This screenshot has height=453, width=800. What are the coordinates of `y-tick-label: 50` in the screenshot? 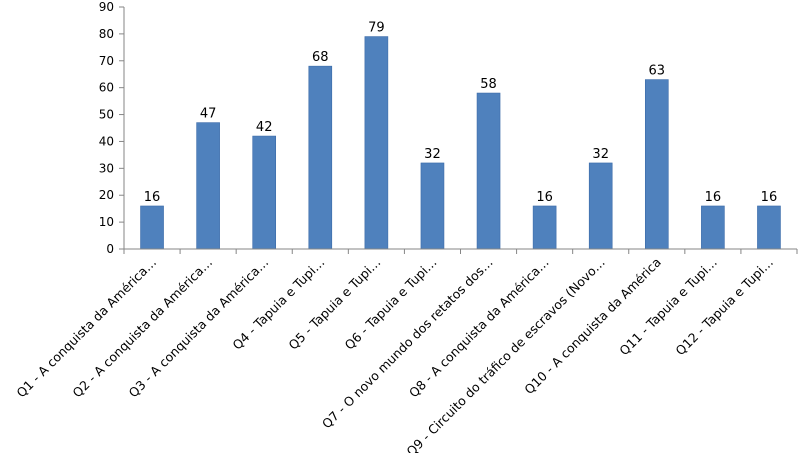 It's located at (106, 115).